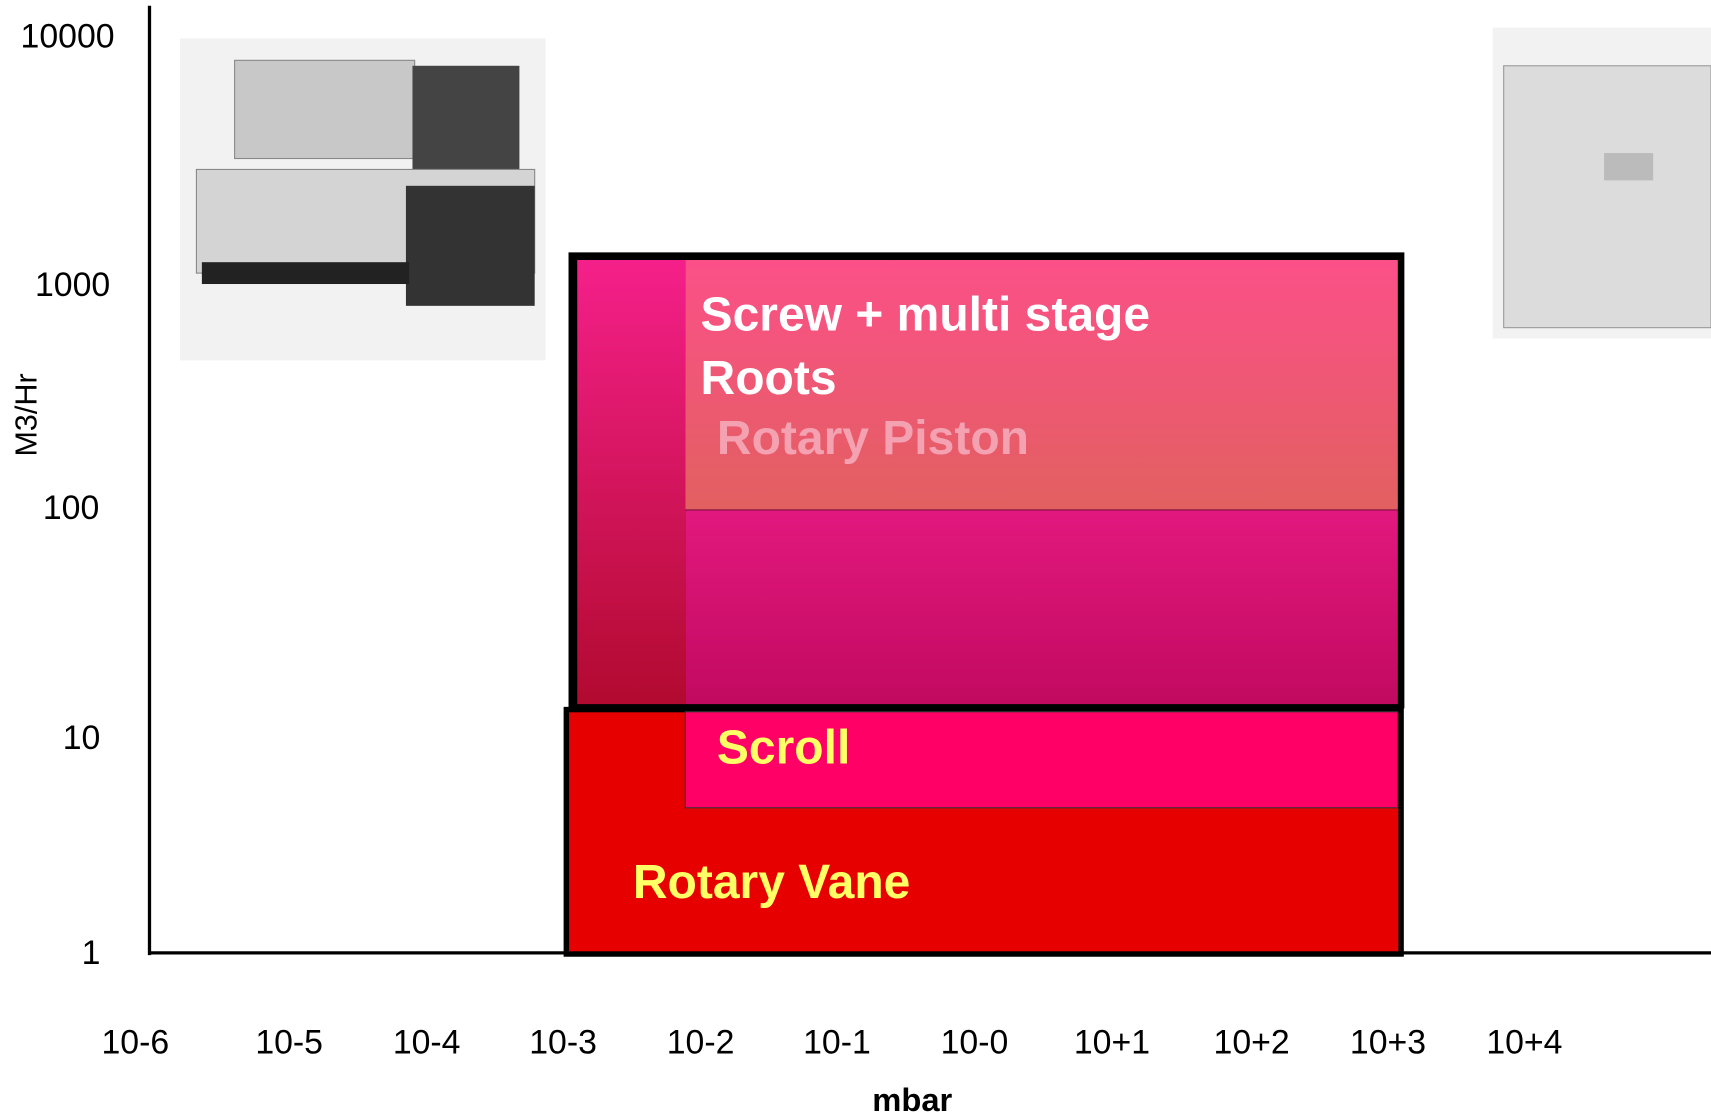 This screenshot has width=1711, height=1118. What do you see at coordinates (289, 1043) in the screenshot?
I see `x-tick-label: 10-5` at bounding box center [289, 1043].